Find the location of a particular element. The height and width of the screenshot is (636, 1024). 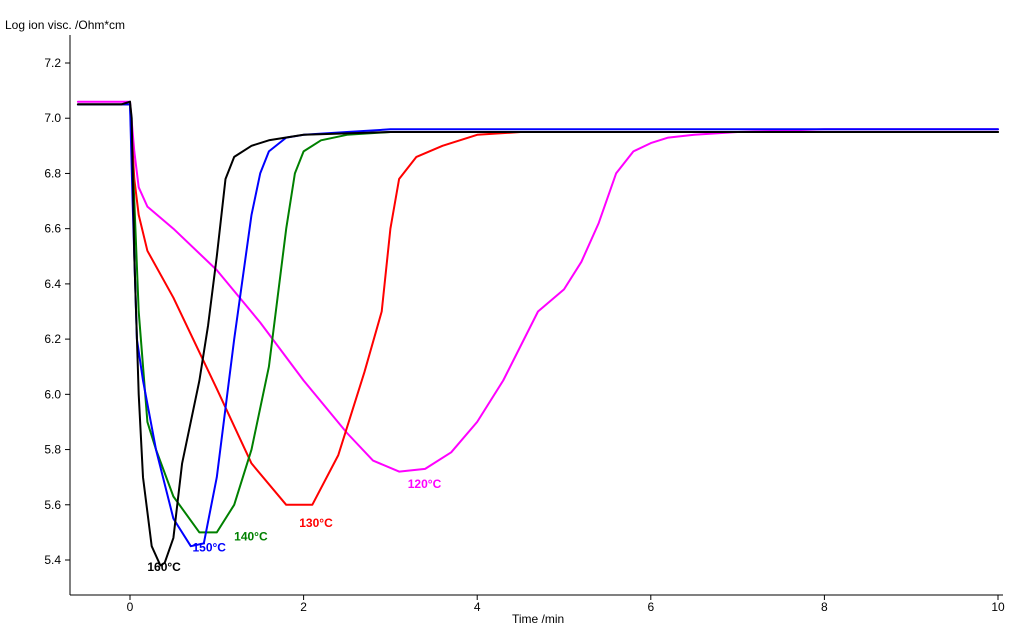

x-tick-label: 4 is located at coordinates (477, 607).